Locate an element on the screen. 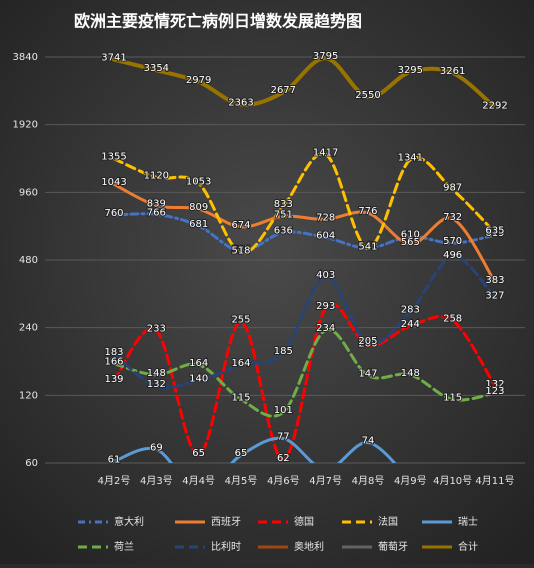 This screenshot has height=568, width=534. data-label: 833 is located at coordinates (283, 204).